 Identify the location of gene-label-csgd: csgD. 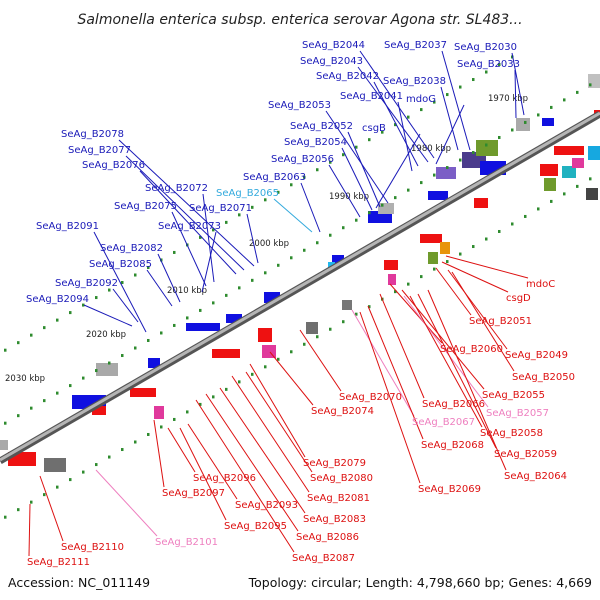
(518, 298).